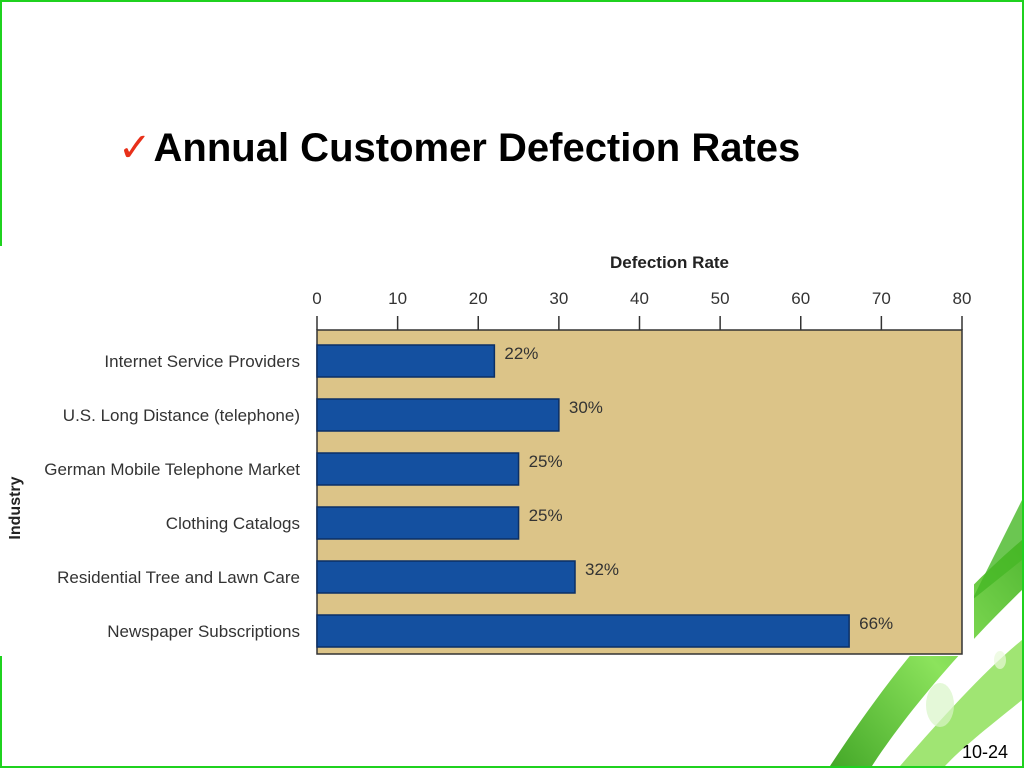 Image resolution: width=1024 pixels, height=768 pixels. I want to click on x-tick-label: 40, so click(639, 298).